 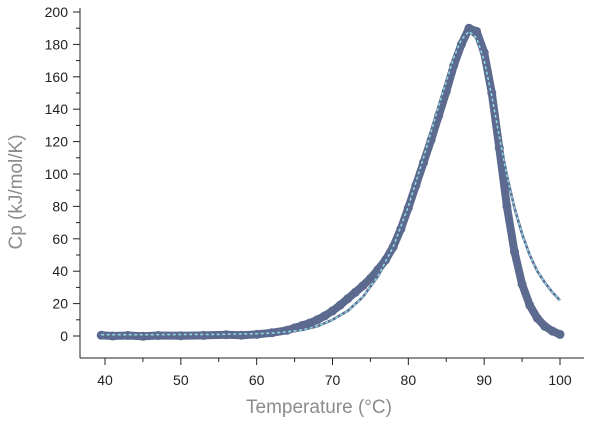 I want to click on y-tick-label: 0, so click(x=64, y=336).